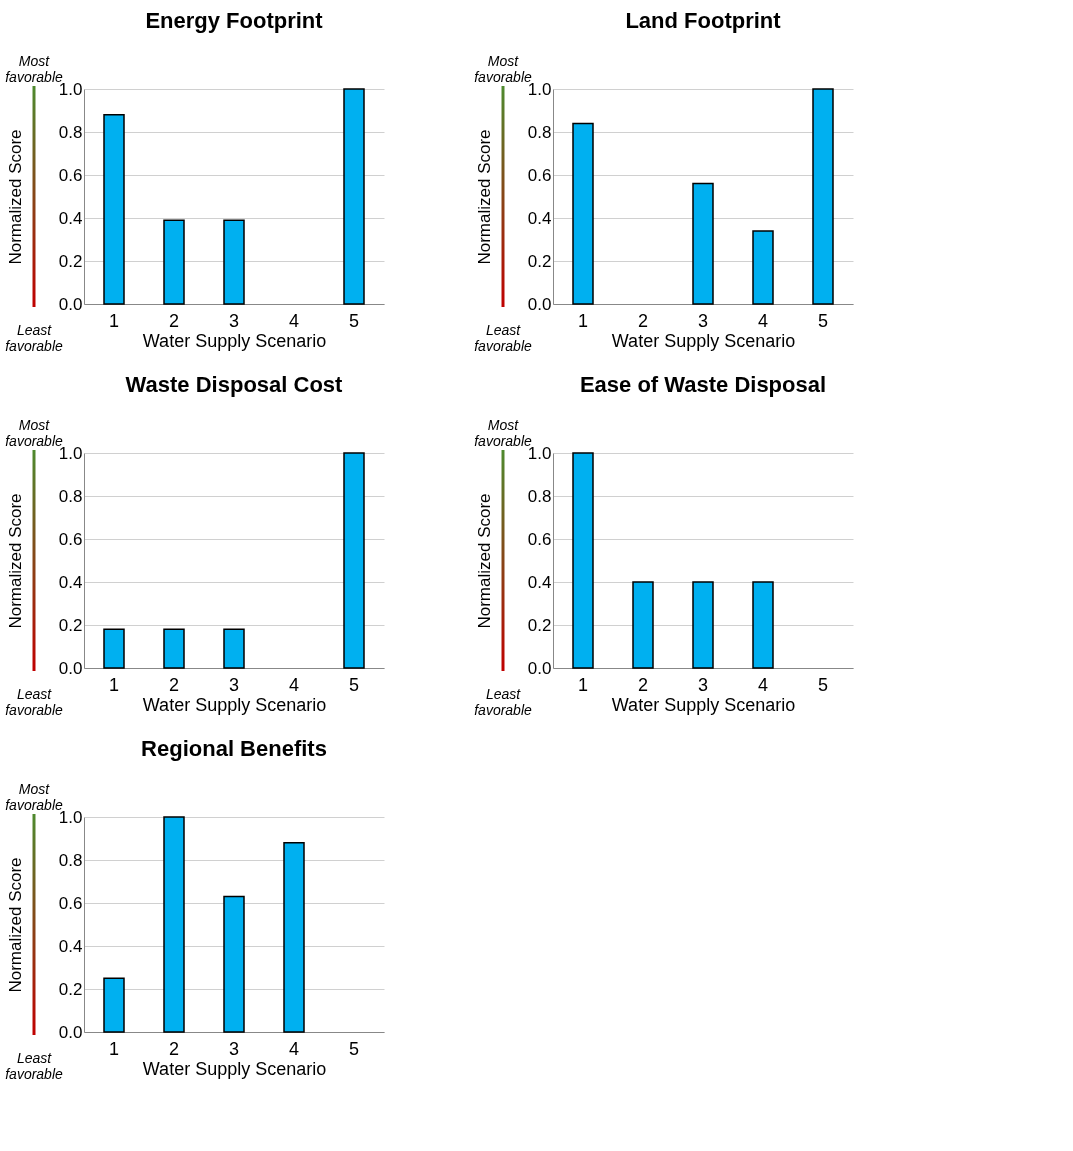 This screenshot has width=1073, height=1151. What do you see at coordinates (234, 384) in the screenshot?
I see `chart-title: Waste Disposal Cost` at bounding box center [234, 384].